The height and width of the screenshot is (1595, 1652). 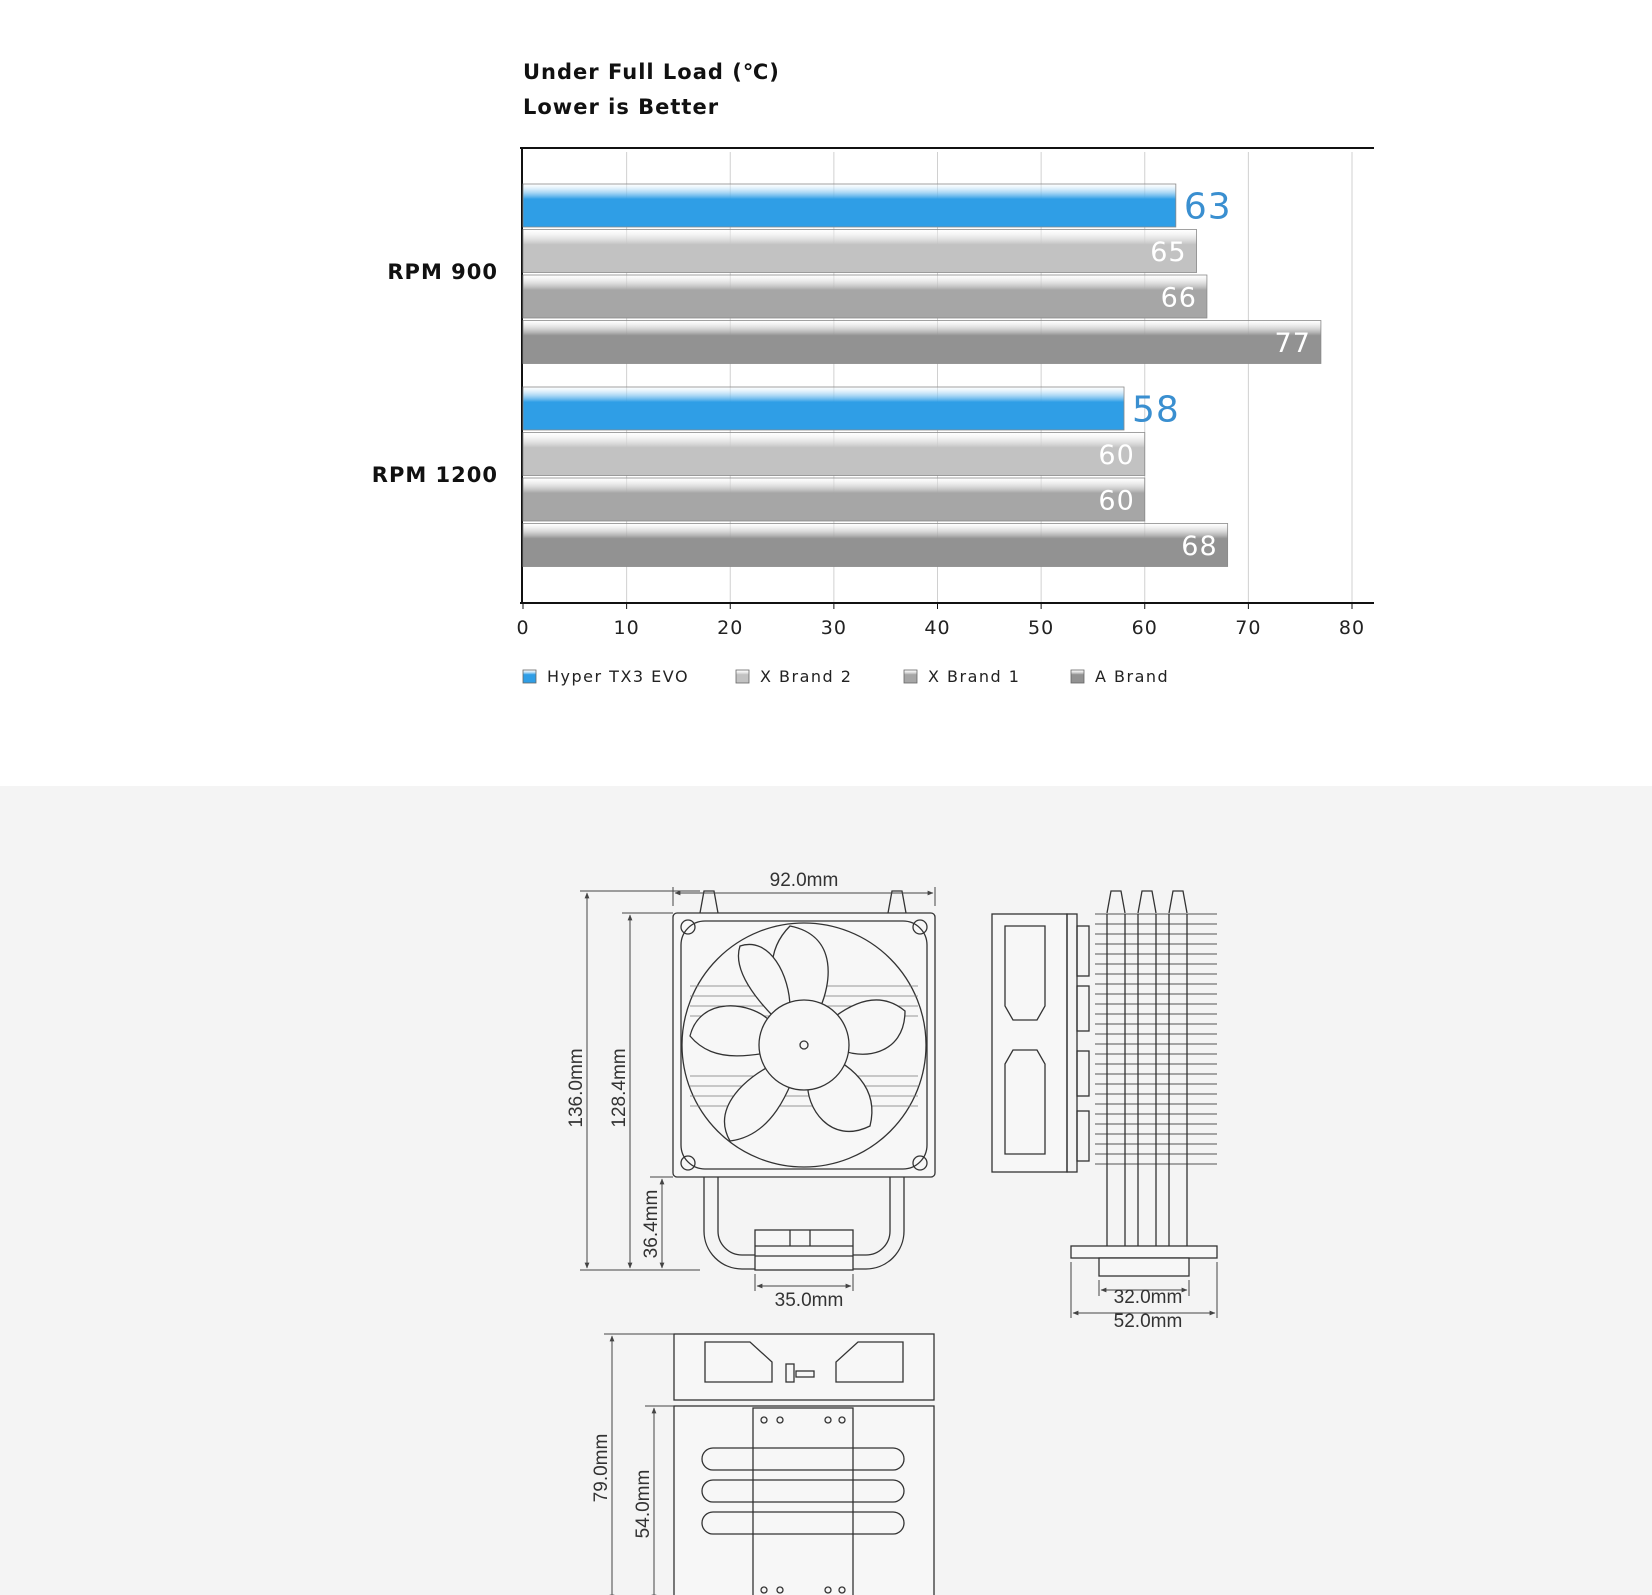 I want to click on dim-side-outer: 52.0mm, so click(x=1148, y=1321).